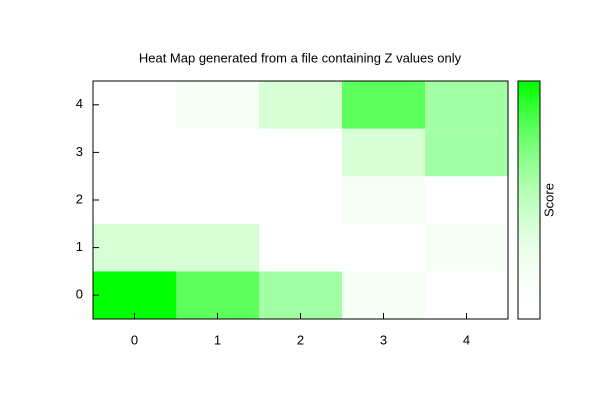  Describe the element at coordinates (79, 103) in the screenshot. I see `y-tick-label: 4` at that location.